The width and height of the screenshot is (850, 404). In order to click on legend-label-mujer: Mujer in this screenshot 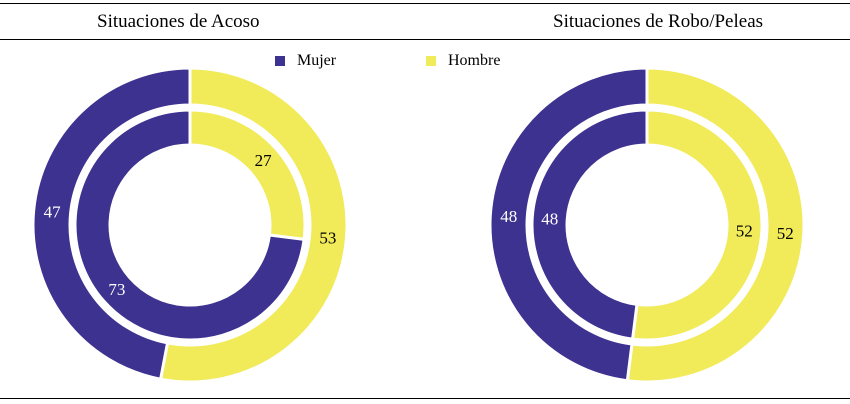, I will do `click(317, 60)`.